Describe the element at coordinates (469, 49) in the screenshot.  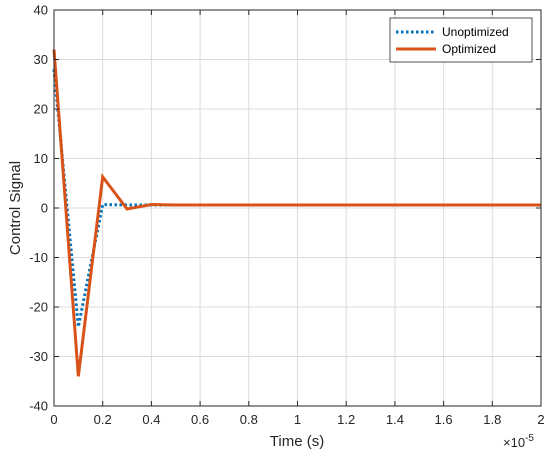
I see `legend-label-optimized: Optimized` at that location.